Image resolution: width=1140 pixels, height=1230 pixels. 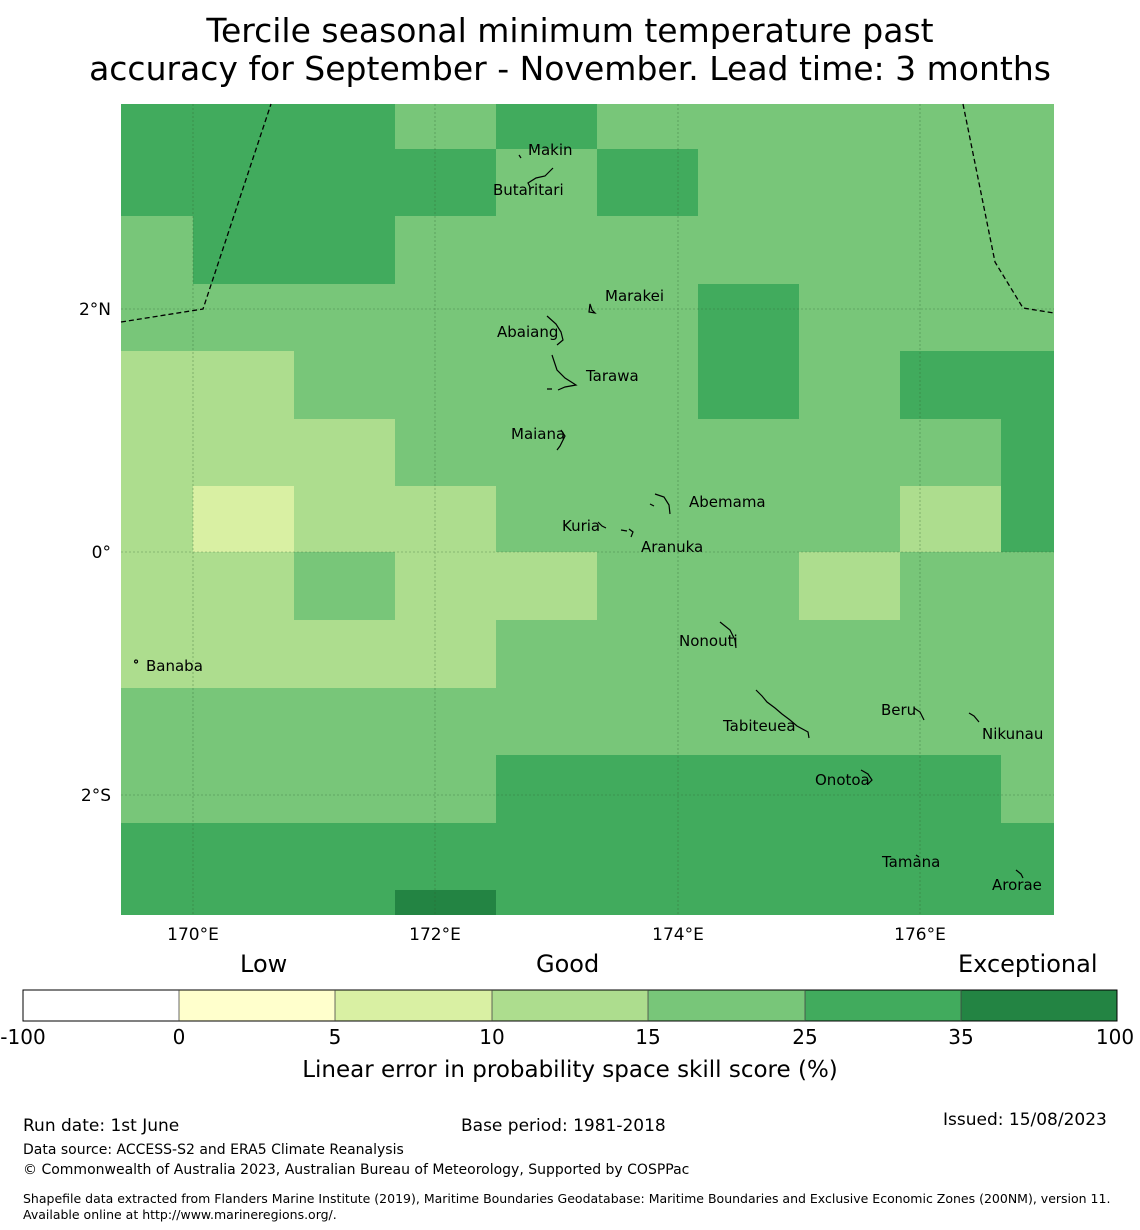 What do you see at coordinates (782, 714) in the screenshot?
I see `island-tabiteuea` at bounding box center [782, 714].